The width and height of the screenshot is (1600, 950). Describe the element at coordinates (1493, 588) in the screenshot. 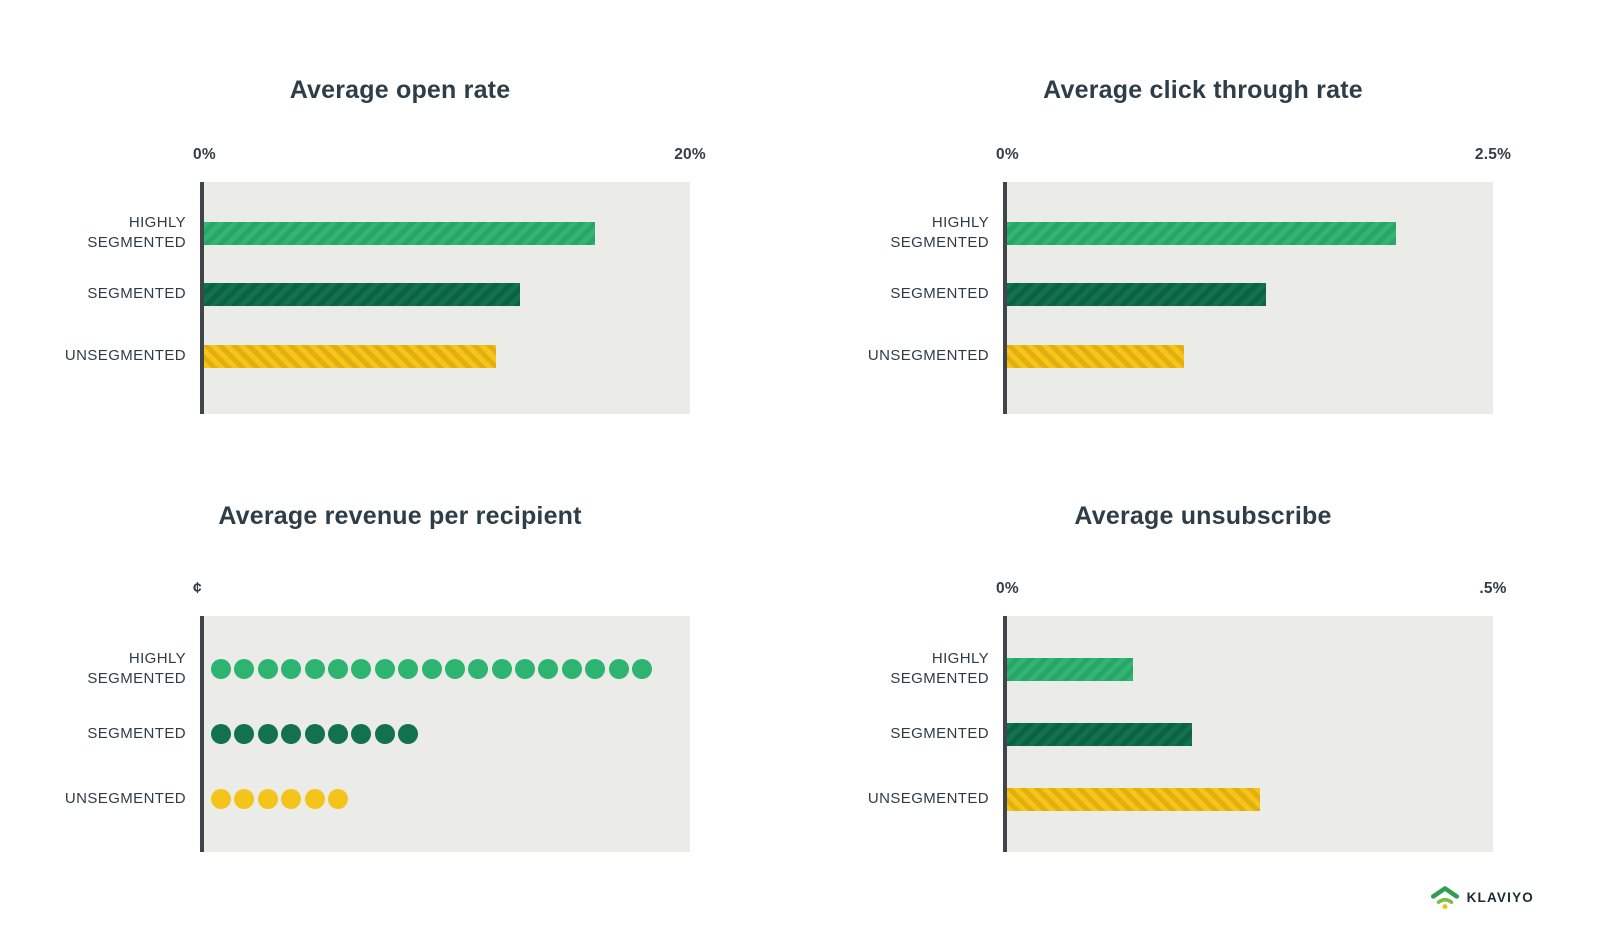

I see `axis-max-label: .5%` at that location.